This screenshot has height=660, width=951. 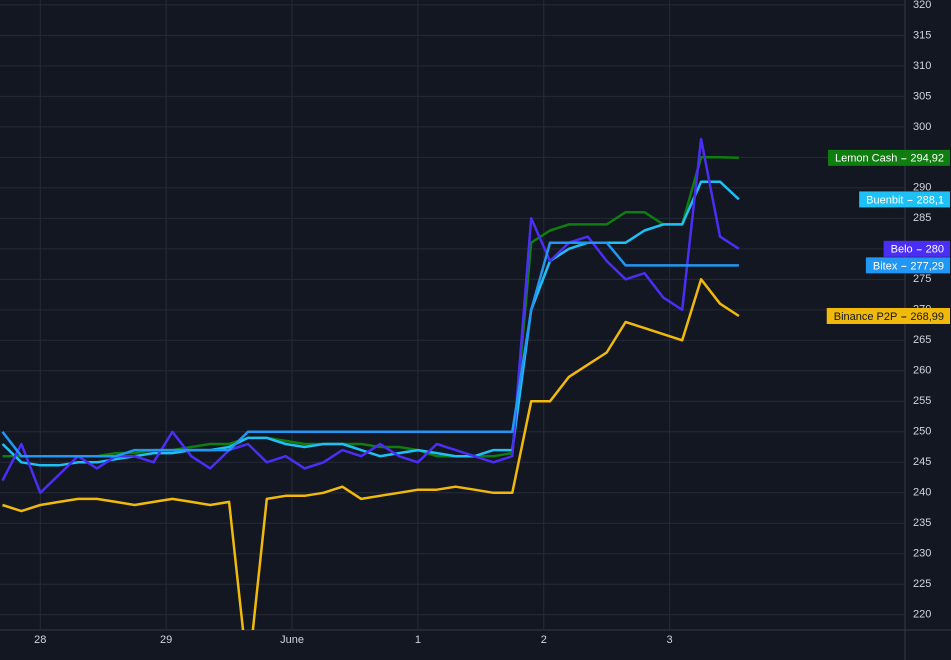 What do you see at coordinates (922, 523) in the screenshot?
I see `y-tick-label: 235` at bounding box center [922, 523].